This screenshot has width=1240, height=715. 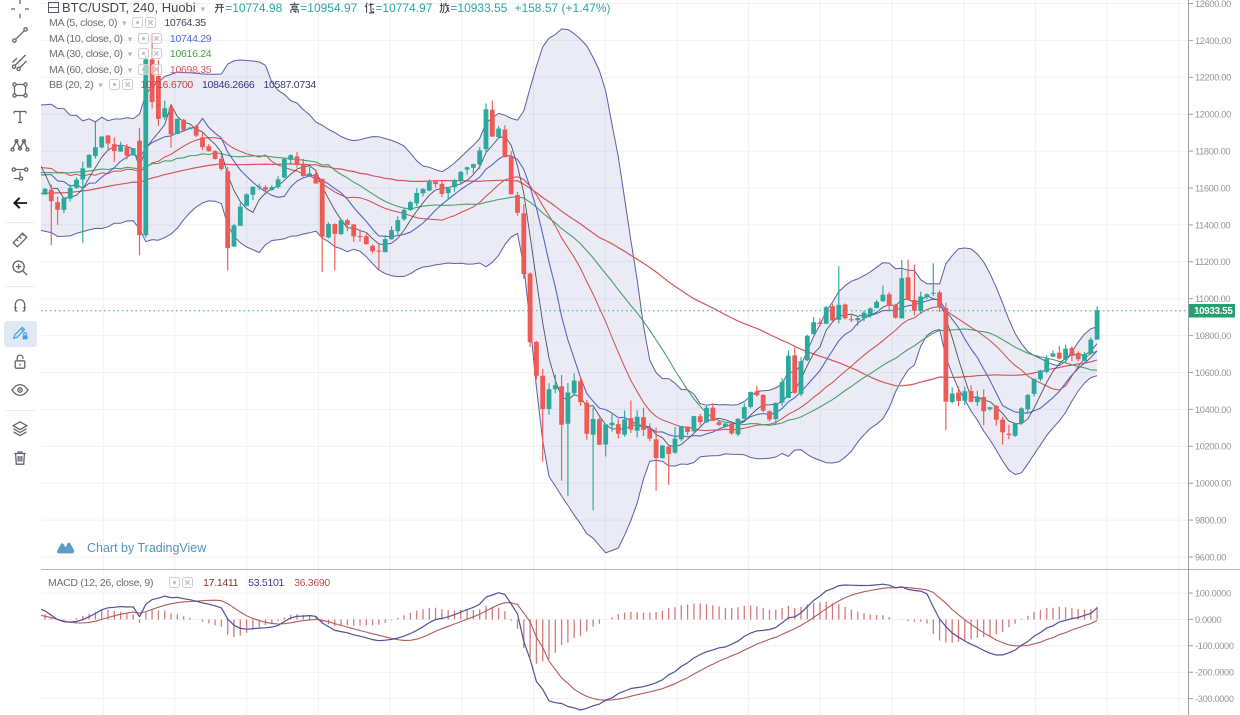 I want to click on svg-text: 11200.00, so click(x=1212, y=262).